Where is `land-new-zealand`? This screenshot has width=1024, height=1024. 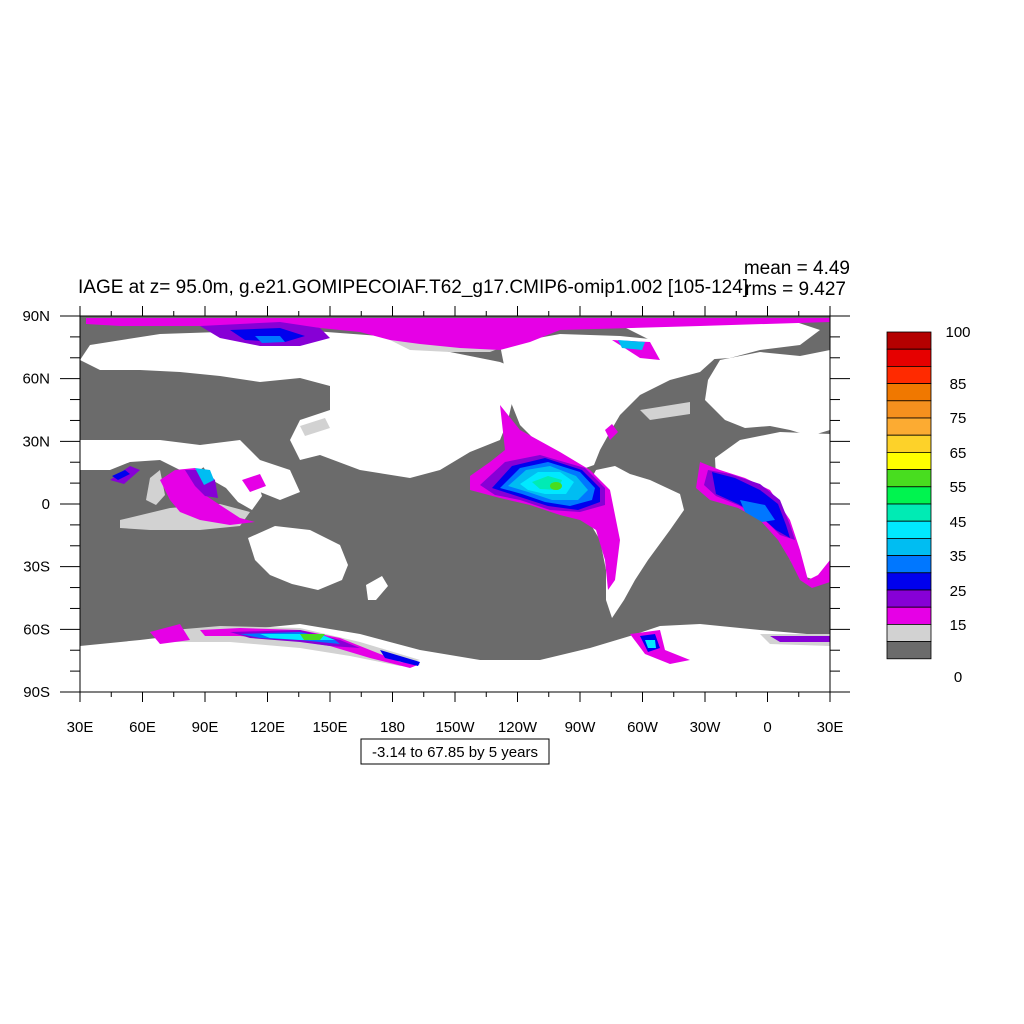 land-new-zealand is located at coordinates (377, 588).